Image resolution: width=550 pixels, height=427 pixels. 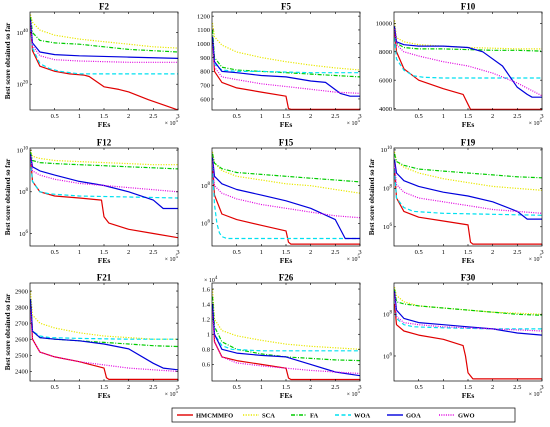 What do you see at coordinates (385, 80) in the screenshot?
I see `y-tick-label: 6000` at bounding box center [385, 80].